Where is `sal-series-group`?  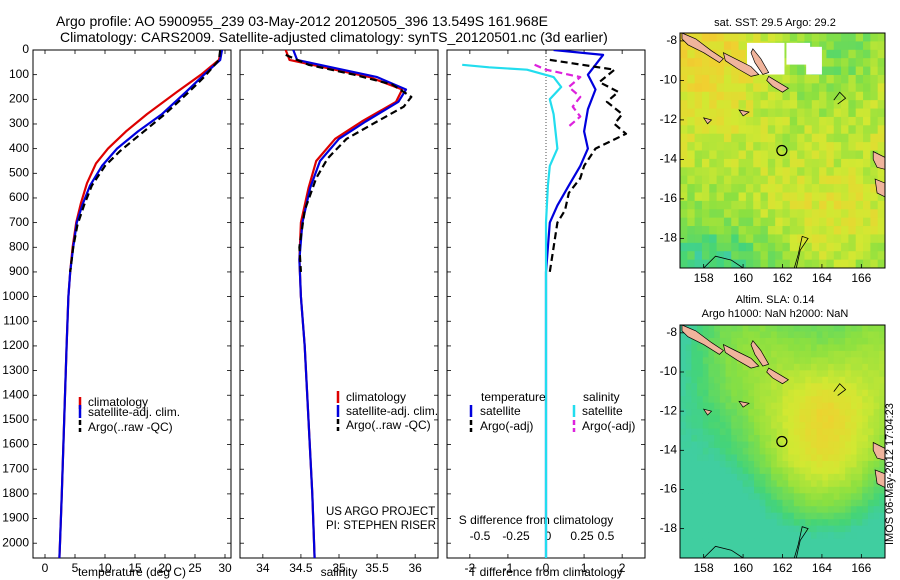
sal-series-group is located at coordinates (348, 304).